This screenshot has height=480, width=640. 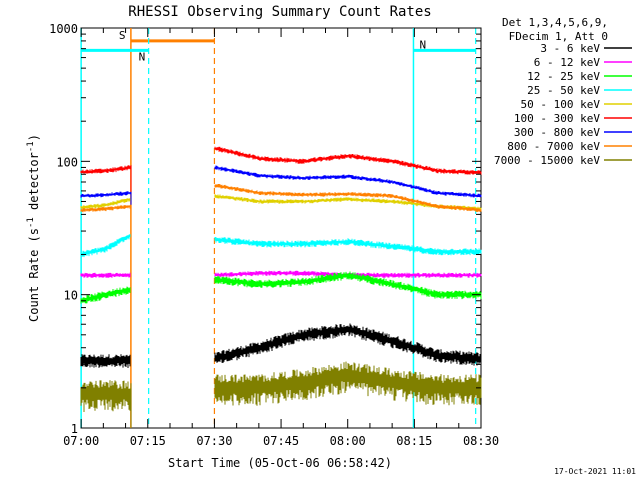 What do you see at coordinates (67, 162) in the screenshot?
I see `y-tick-label-2: 100` at bounding box center [67, 162].